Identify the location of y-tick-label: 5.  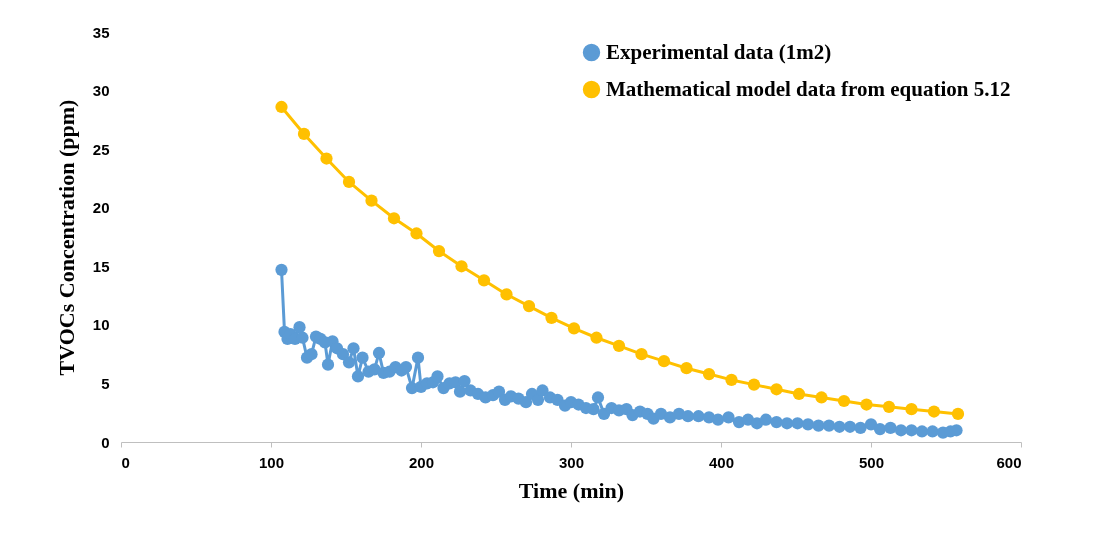
(105, 383).